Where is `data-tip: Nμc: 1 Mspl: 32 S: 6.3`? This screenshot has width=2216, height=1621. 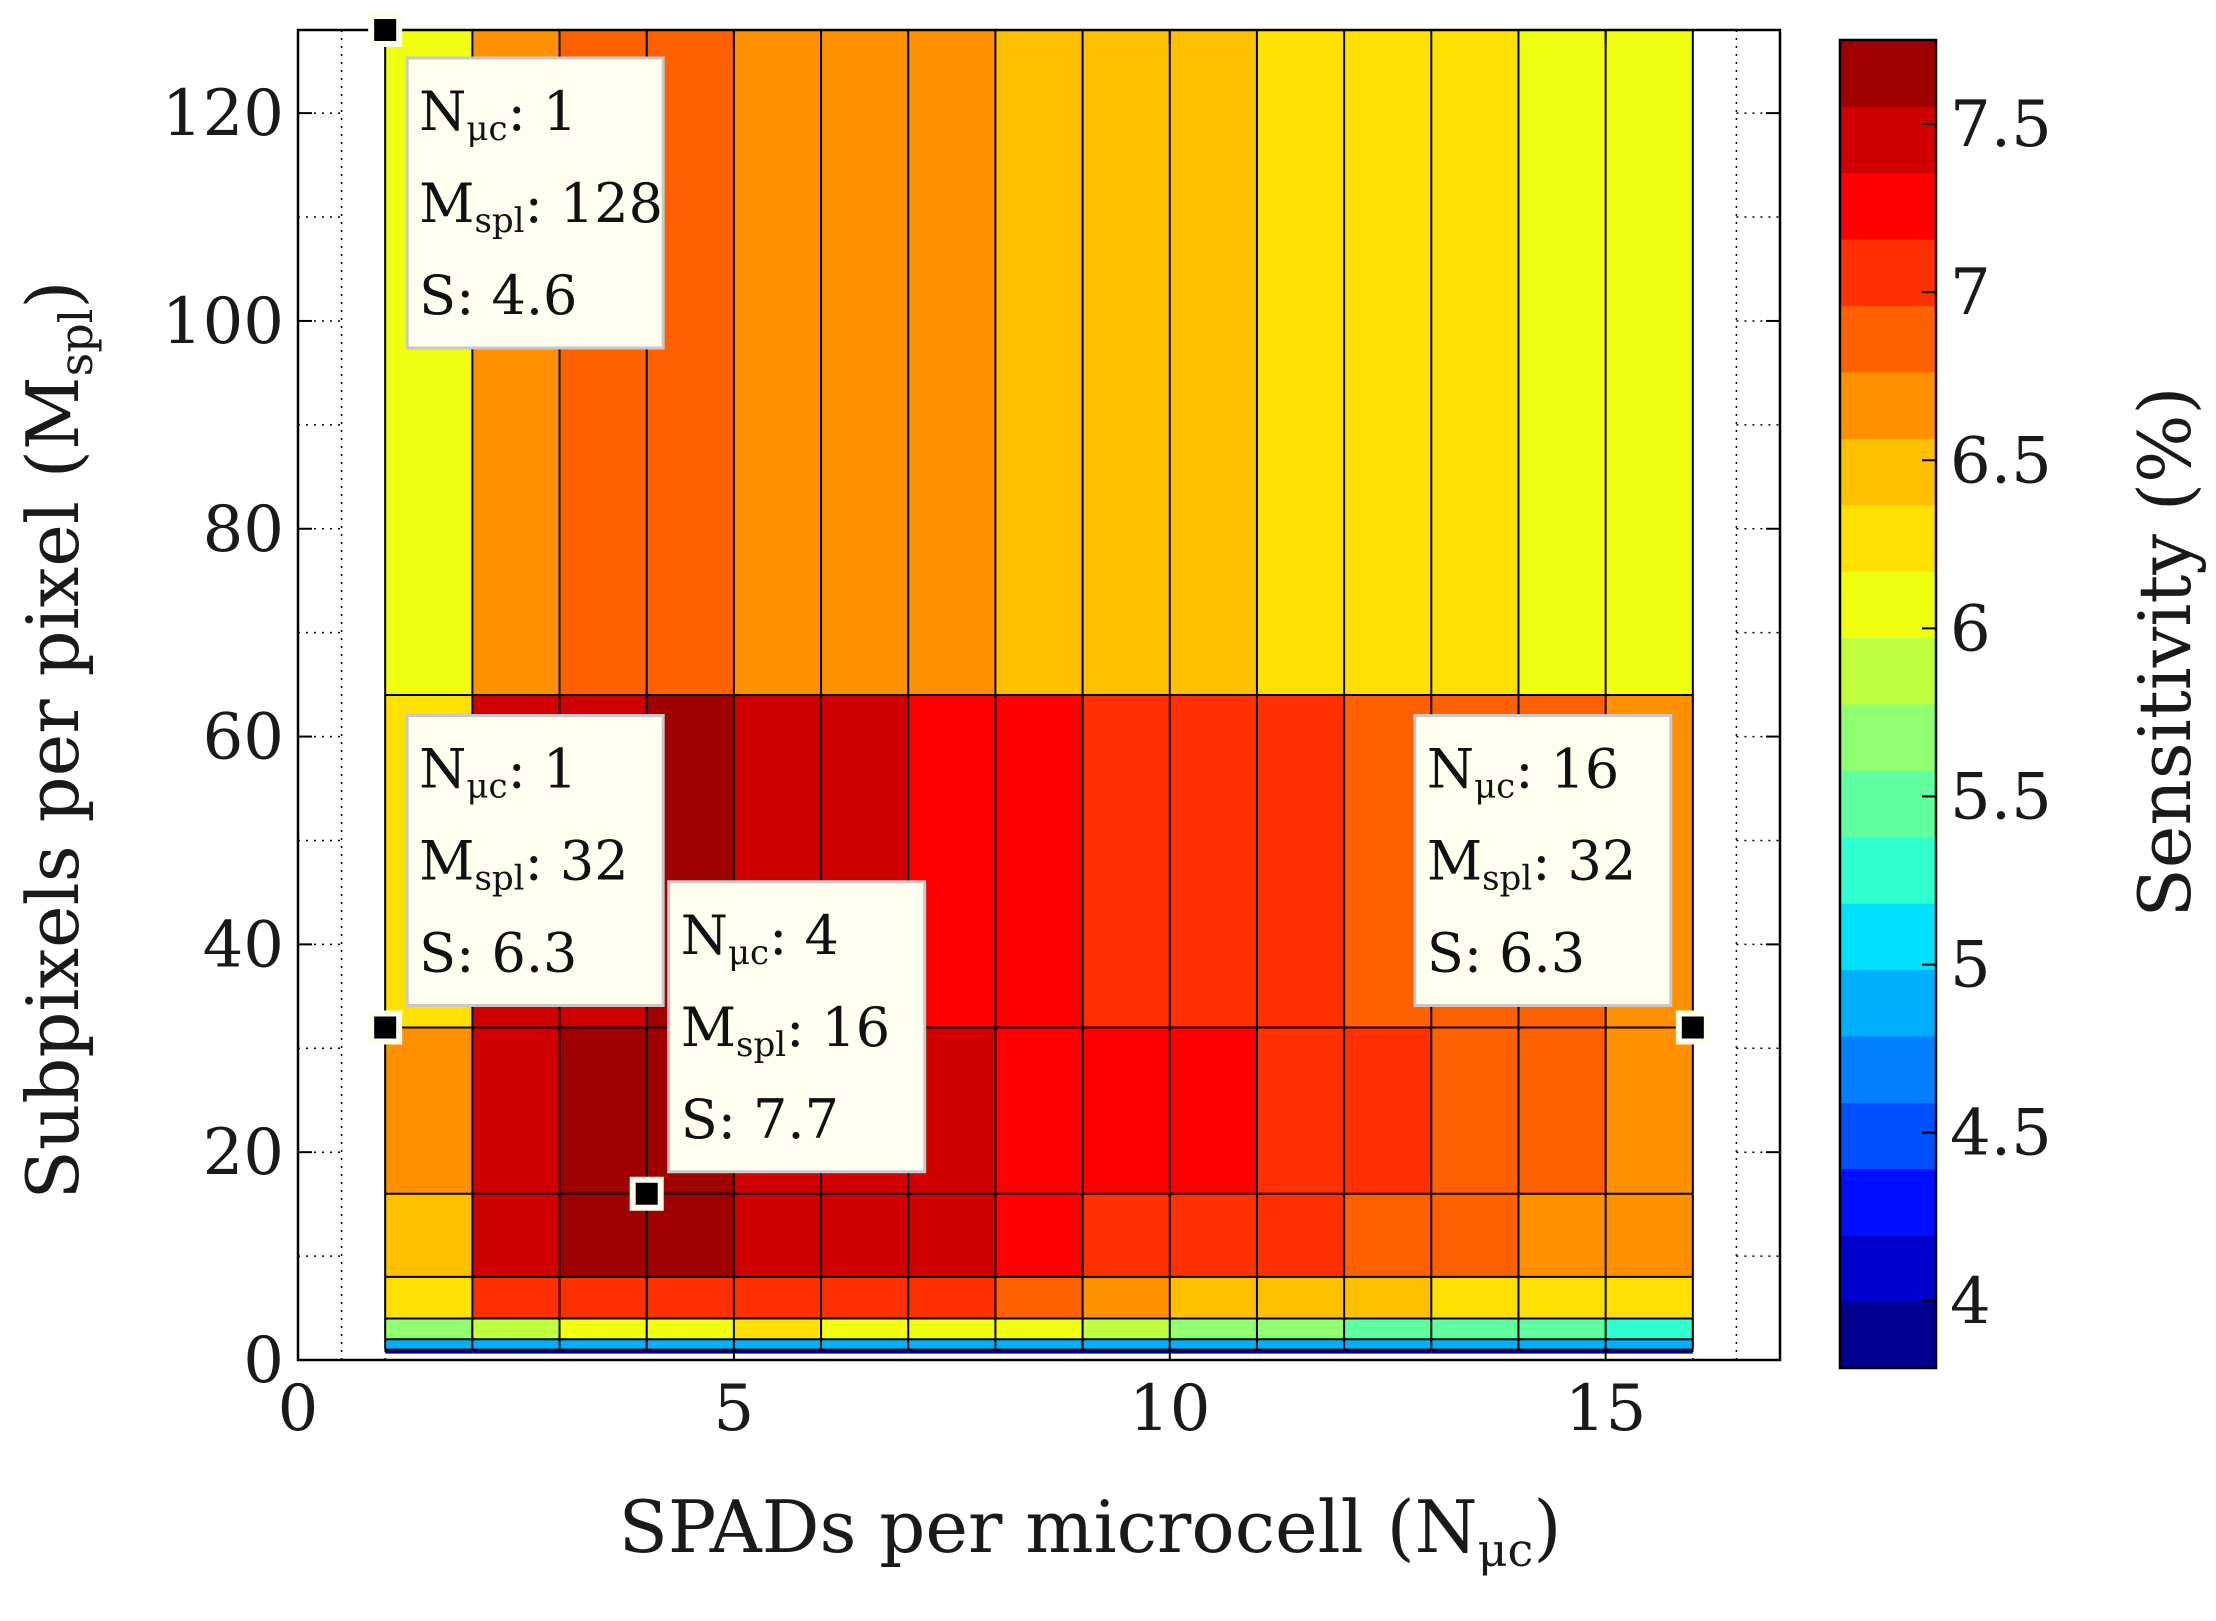
data-tip: Nμc: 1 Mspl: 32 S: 6.3 is located at coordinates (516, 879).